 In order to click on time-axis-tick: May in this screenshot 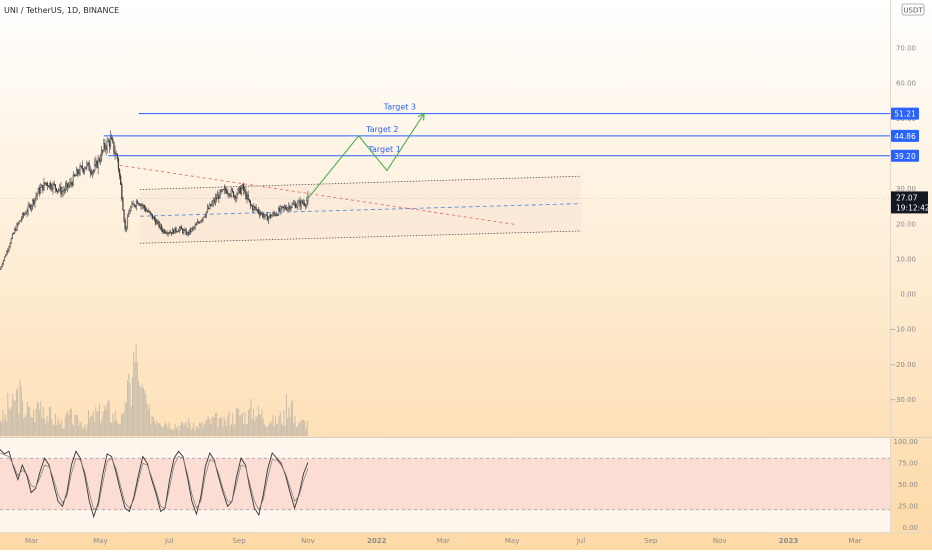, I will do `click(512, 541)`.